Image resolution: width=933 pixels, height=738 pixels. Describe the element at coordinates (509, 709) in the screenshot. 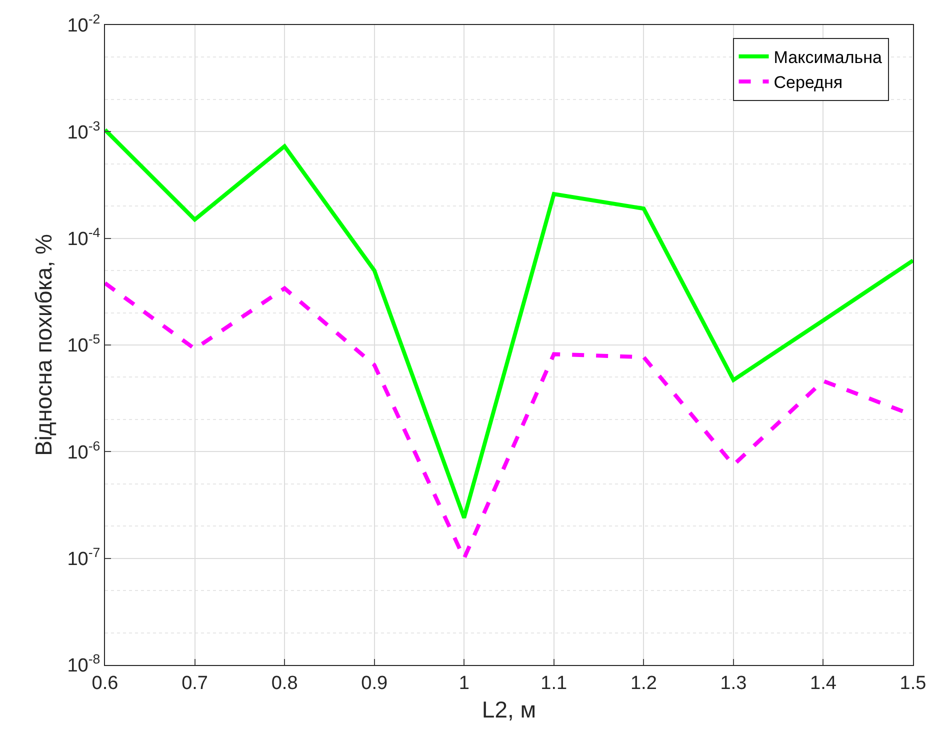

I see `x-axis-title: L2, м` at that location.